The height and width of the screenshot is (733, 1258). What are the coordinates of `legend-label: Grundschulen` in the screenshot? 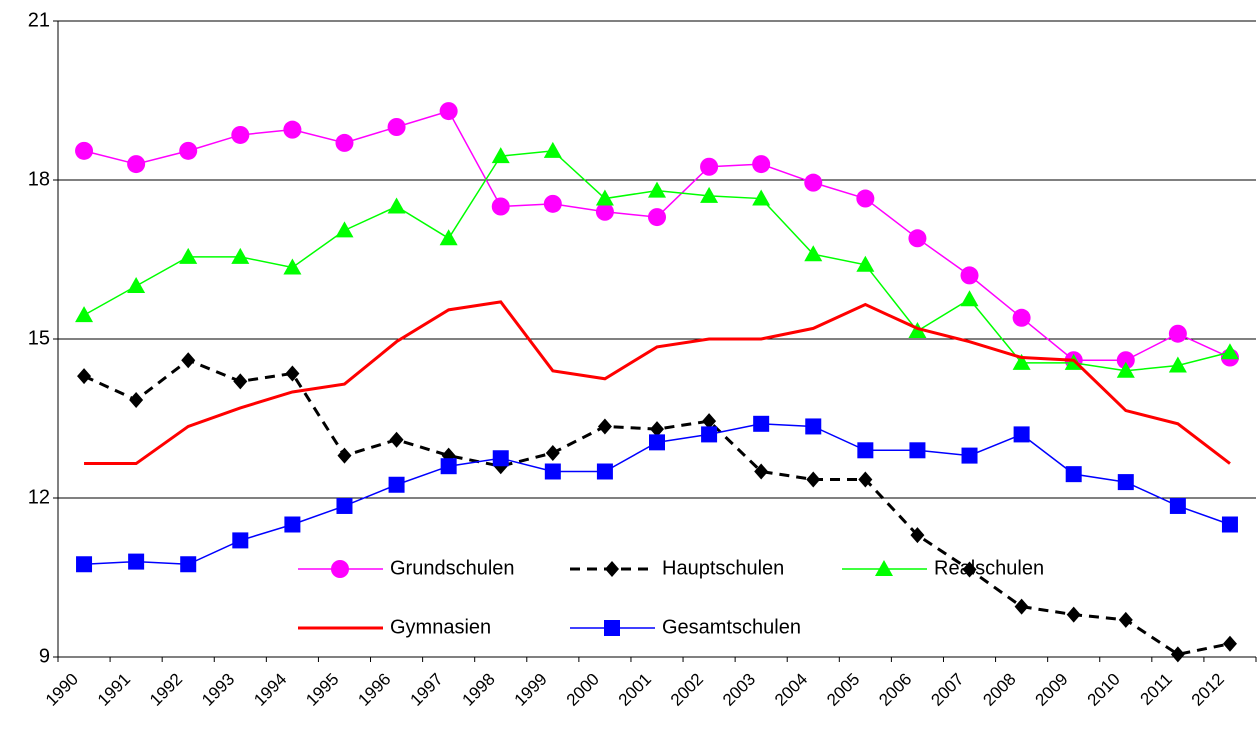 It's located at (452, 568).